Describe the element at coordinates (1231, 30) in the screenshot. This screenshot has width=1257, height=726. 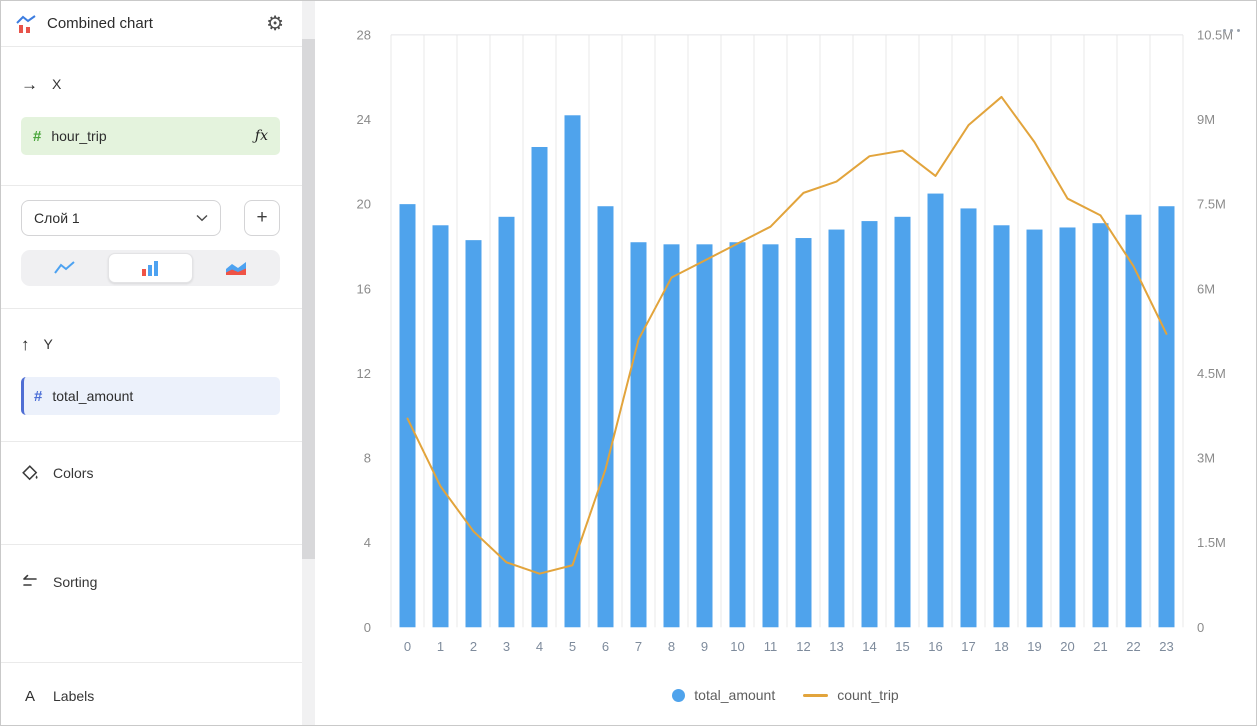
I see `more-menu-icon` at that location.